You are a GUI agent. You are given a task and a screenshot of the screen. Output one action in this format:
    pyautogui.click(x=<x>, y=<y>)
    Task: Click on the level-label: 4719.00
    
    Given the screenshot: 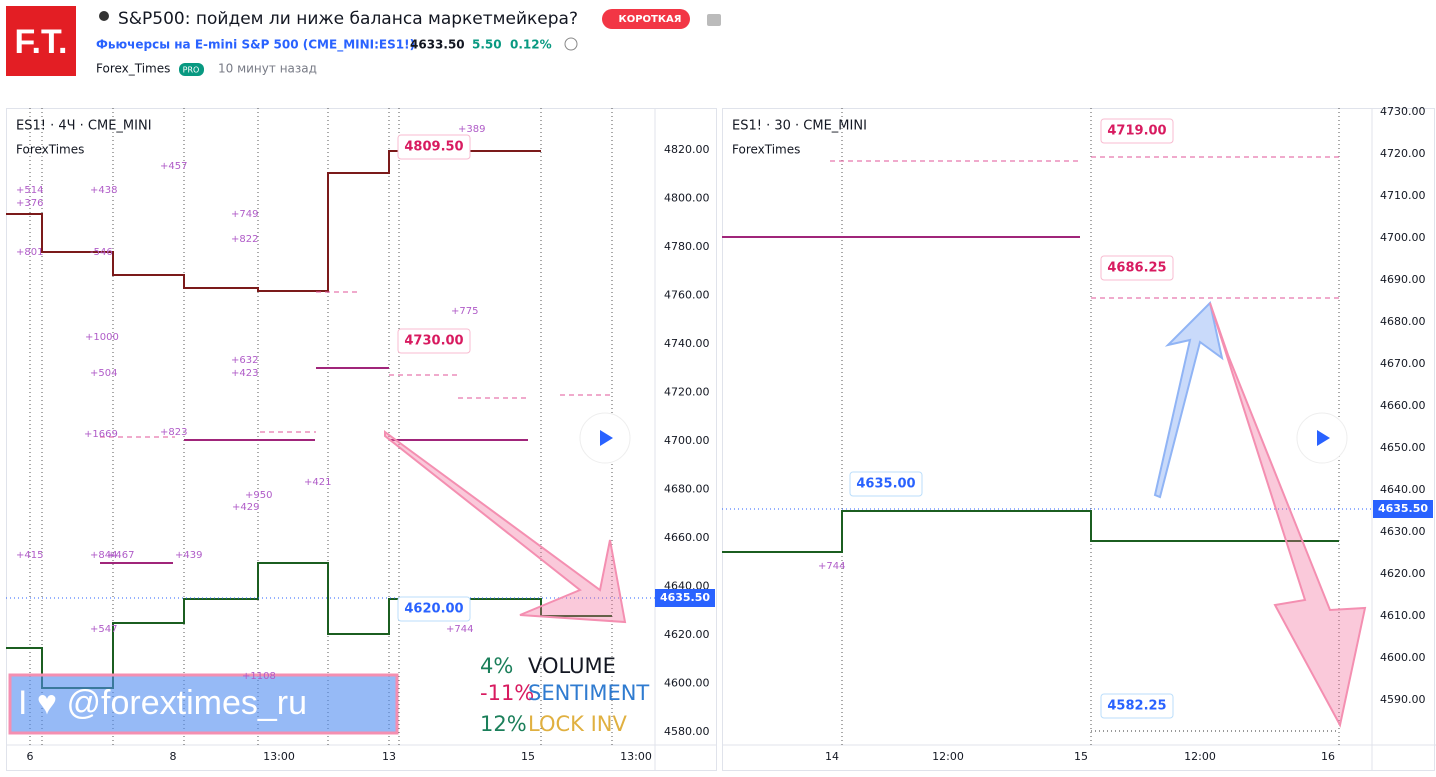 What is the action you would take?
    pyautogui.click(x=1136, y=131)
    